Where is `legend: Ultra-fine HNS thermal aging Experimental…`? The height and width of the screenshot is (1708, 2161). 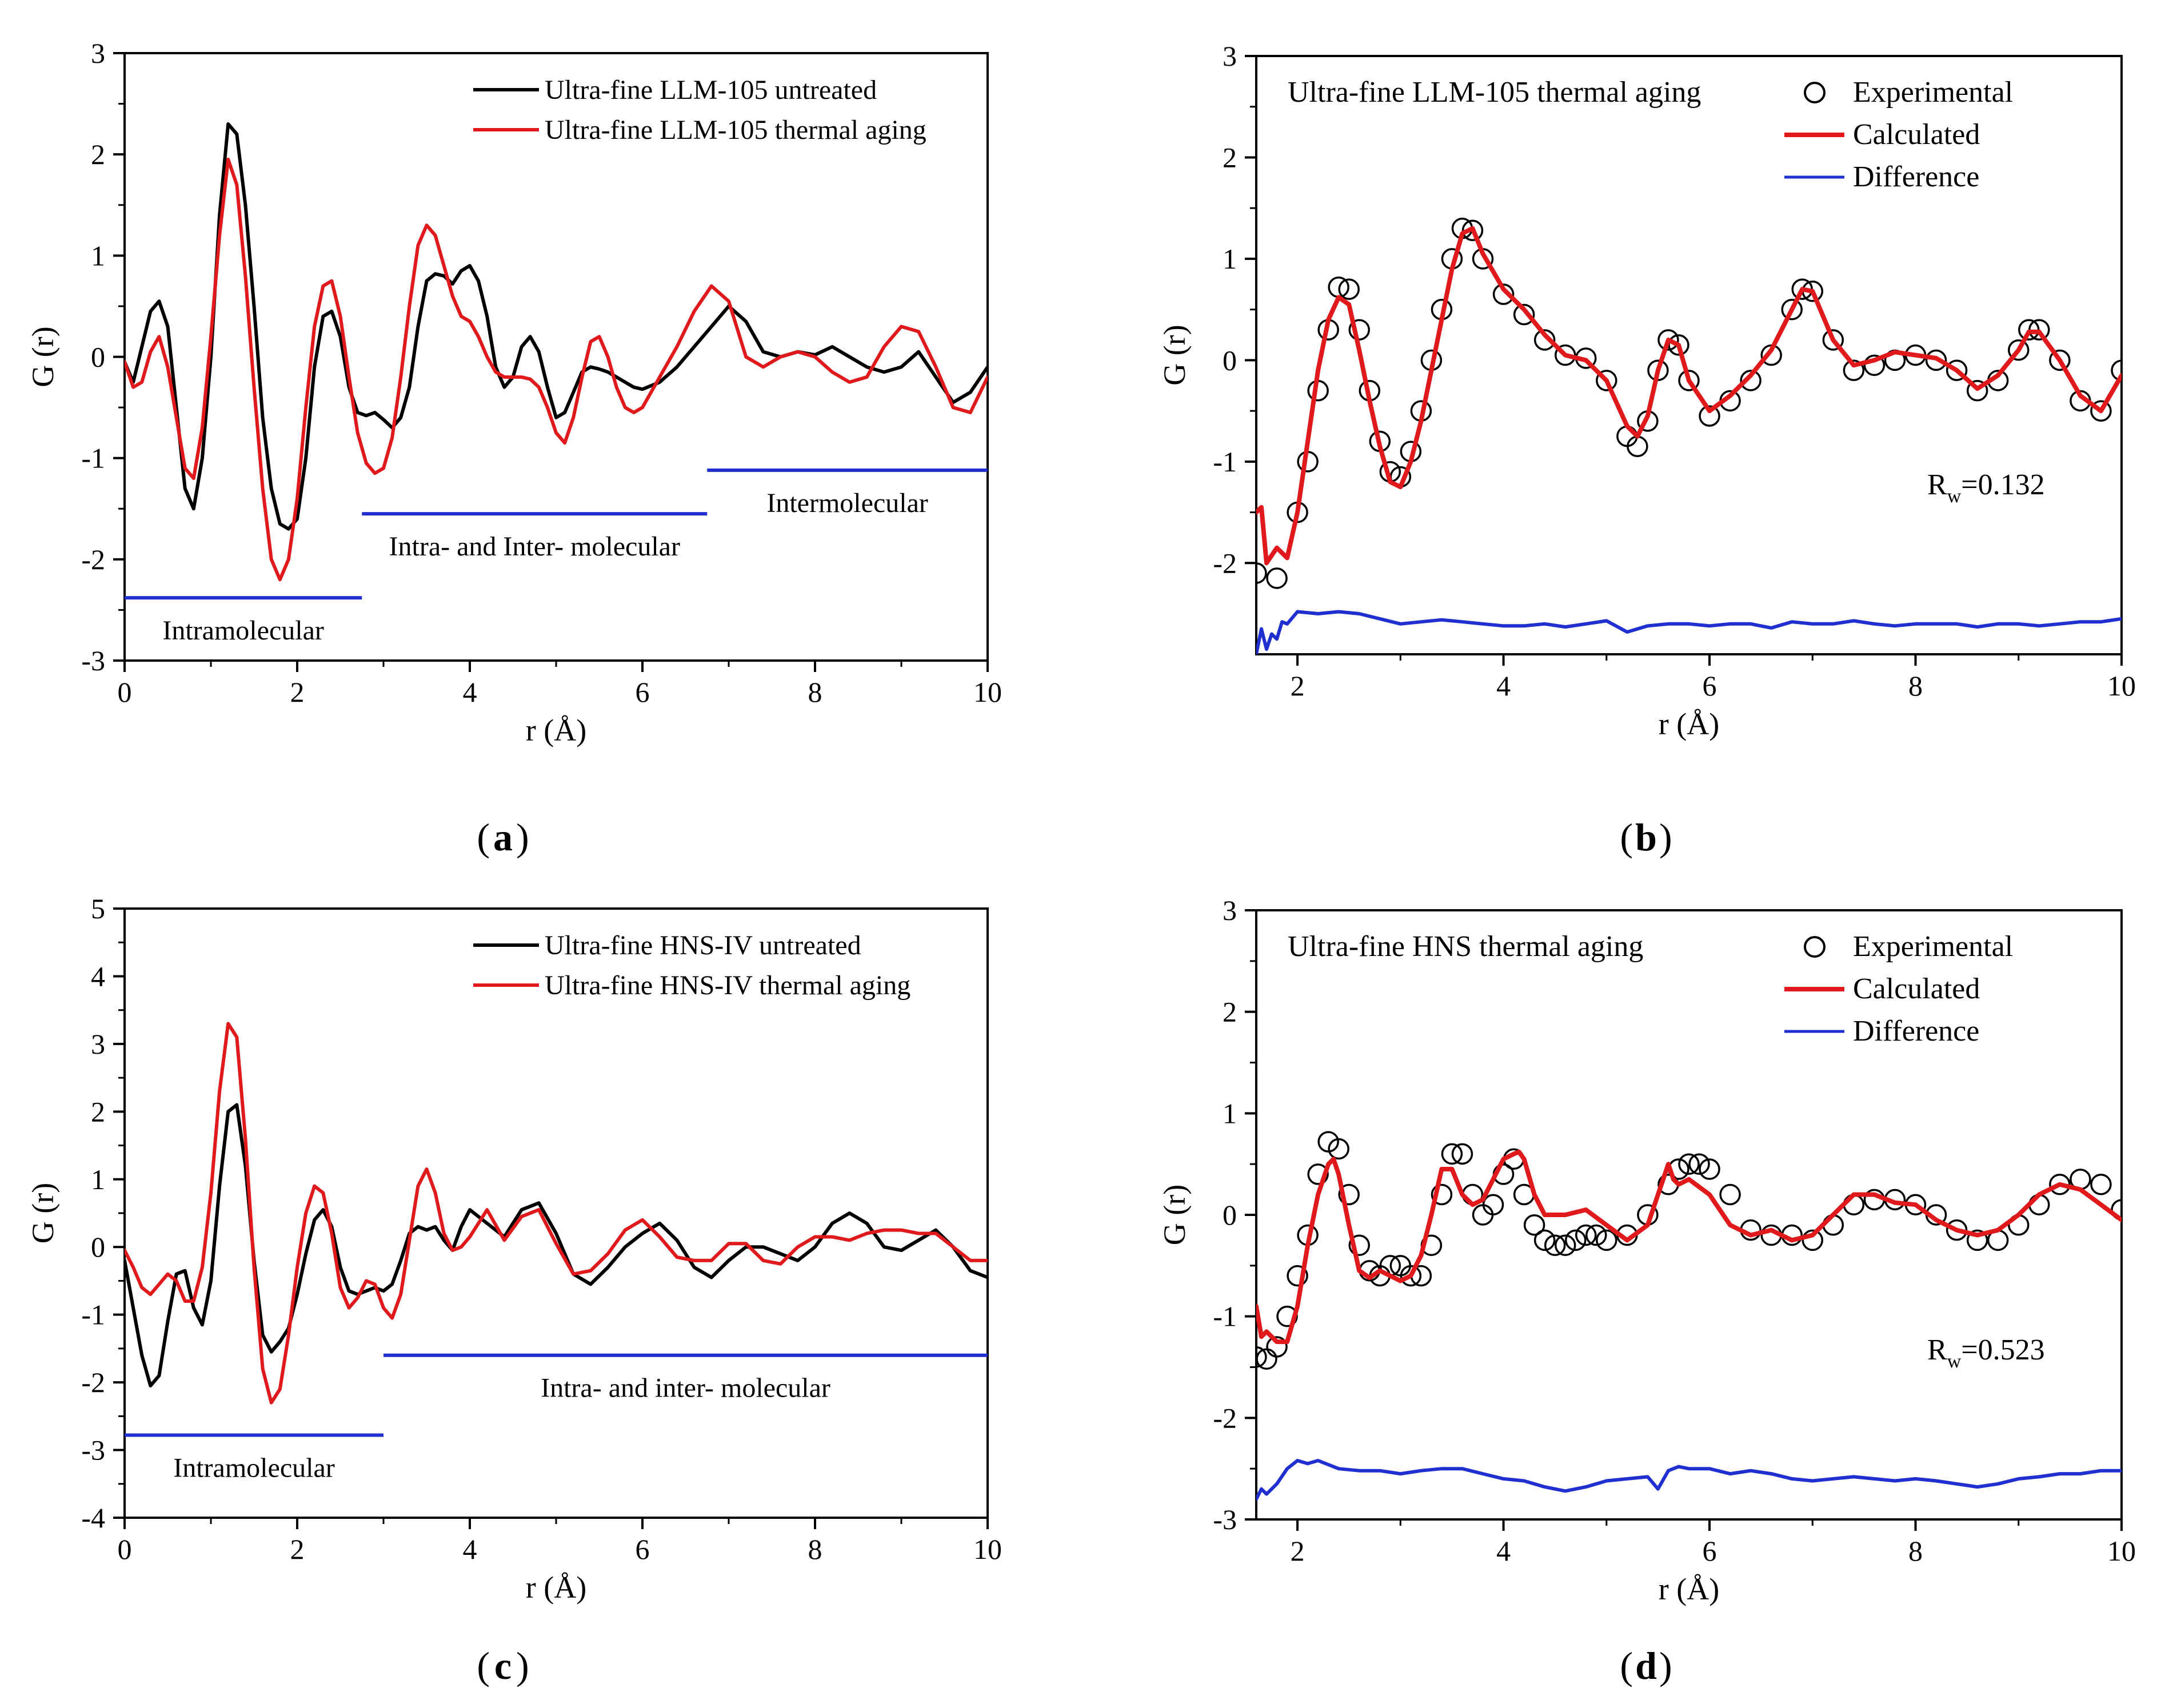 legend: Ultra-fine HNS thermal aging Experimental… is located at coordinates (1650, 988).